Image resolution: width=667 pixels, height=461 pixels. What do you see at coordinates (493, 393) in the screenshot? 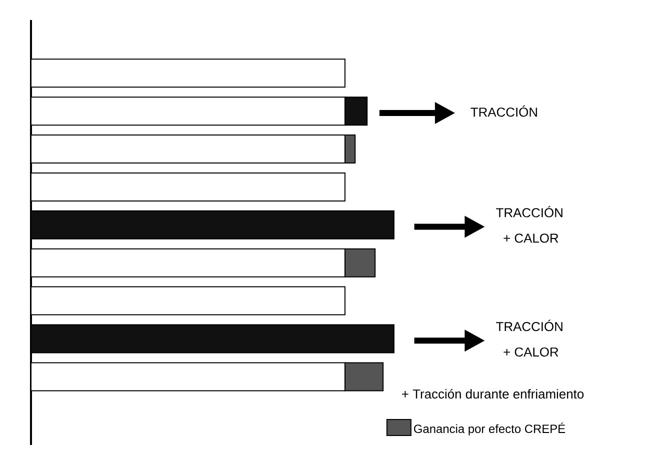
I see `text: + Tracción durante enfriamiento` at bounding box center [493, 393].